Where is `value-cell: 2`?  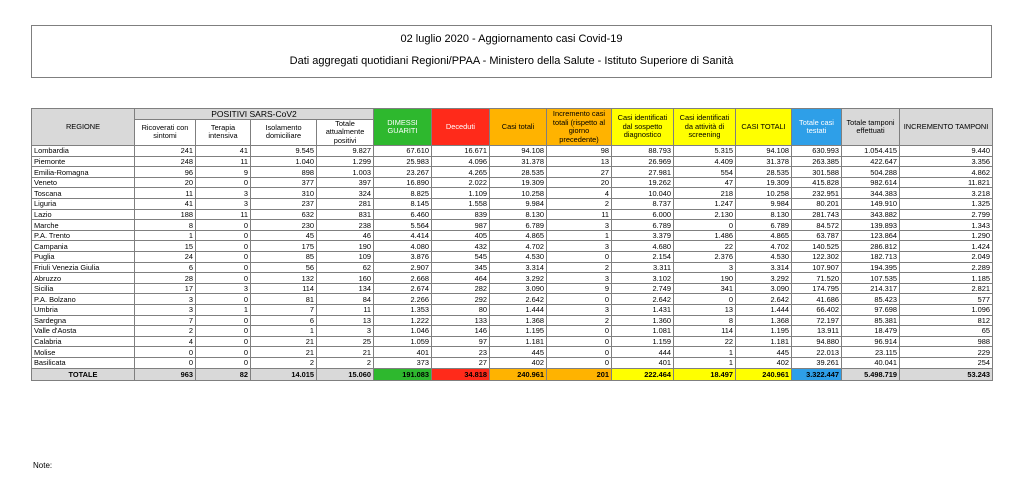 value-cell: 2 is located at coordinates (579, 320).